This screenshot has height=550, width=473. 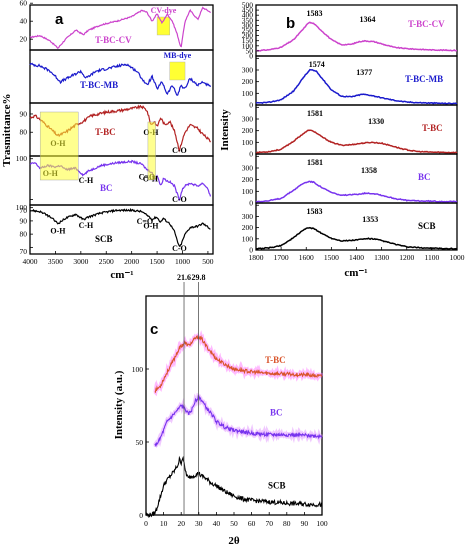 I want to click on peak-annotation: C-O, so click(x=179, y=199).